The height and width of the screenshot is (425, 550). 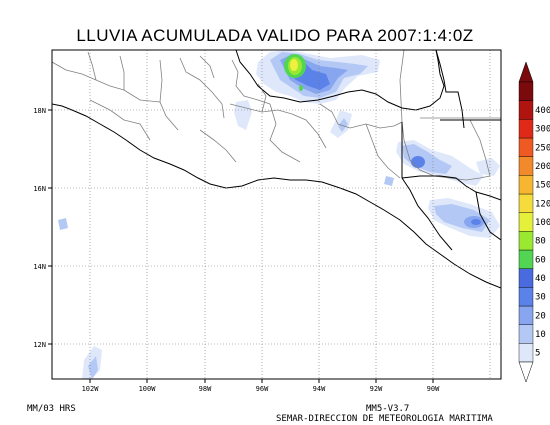 I want to click on lat-label-18n: 18N, so click(x=39, y=111).